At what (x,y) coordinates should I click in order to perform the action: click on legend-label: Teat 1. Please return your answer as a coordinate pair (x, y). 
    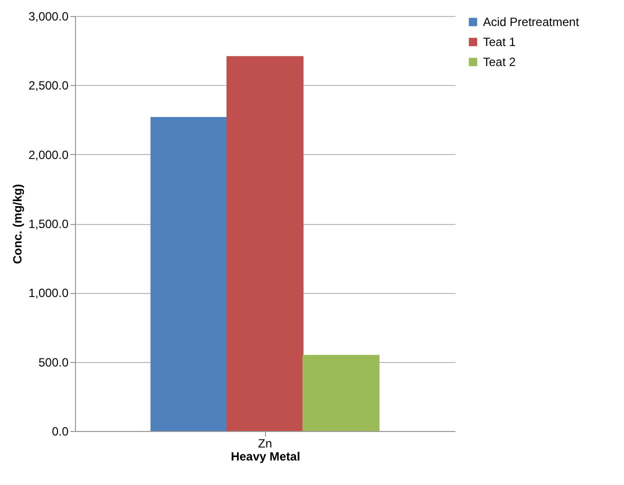
    Looking at the image, I should click on (499, 42).